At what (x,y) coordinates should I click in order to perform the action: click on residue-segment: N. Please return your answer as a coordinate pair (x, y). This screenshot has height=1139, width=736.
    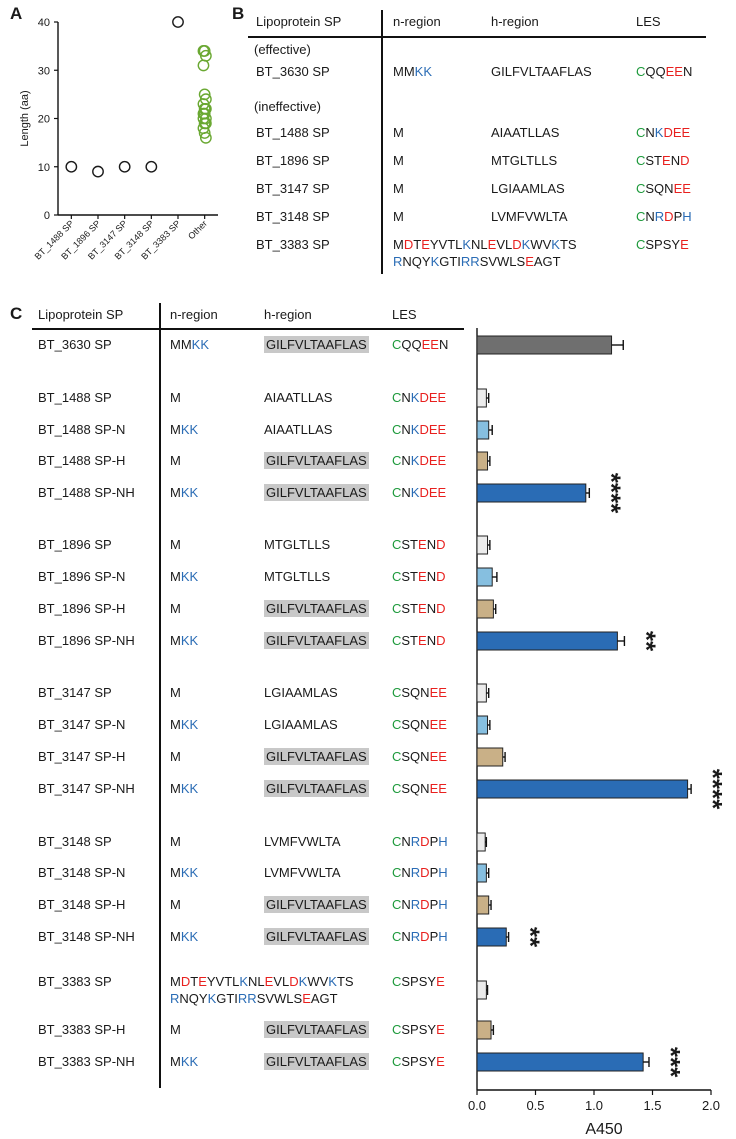
    Looking at the image, I should click on (406, 429).